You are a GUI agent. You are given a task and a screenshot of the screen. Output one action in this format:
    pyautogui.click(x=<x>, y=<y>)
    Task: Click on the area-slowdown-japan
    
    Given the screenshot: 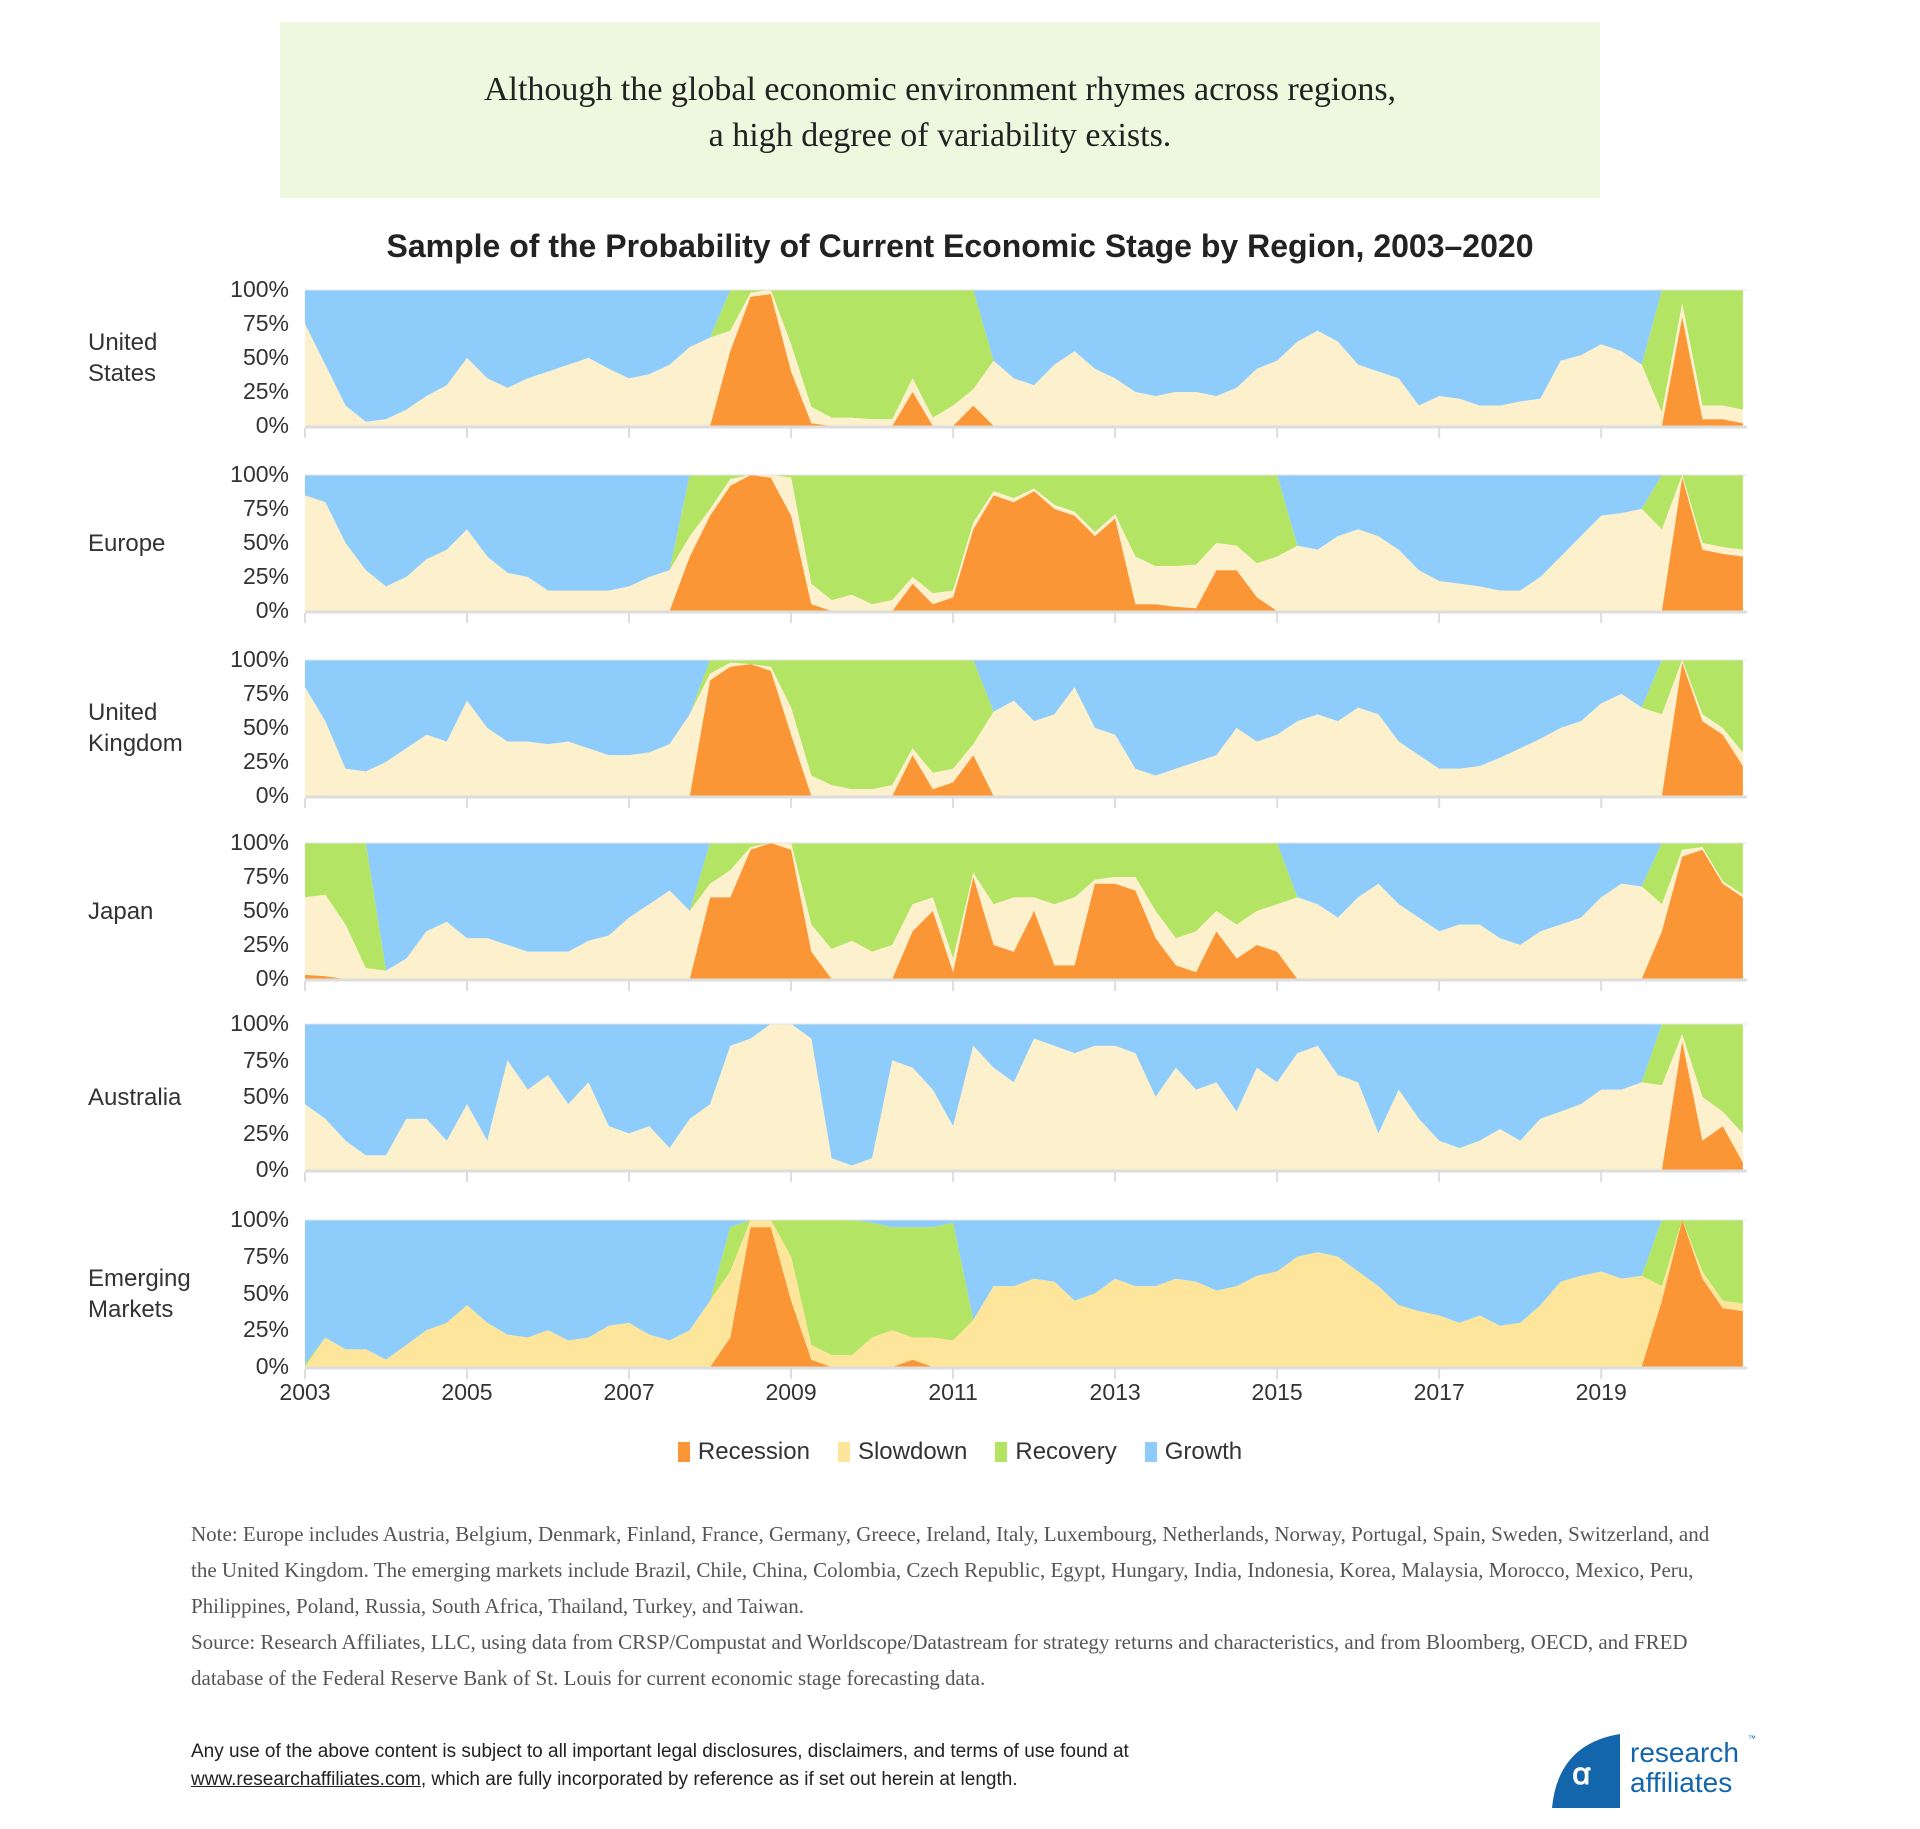 What is the action you would take?
    pyautogui.click(x=1024, y=911)
    